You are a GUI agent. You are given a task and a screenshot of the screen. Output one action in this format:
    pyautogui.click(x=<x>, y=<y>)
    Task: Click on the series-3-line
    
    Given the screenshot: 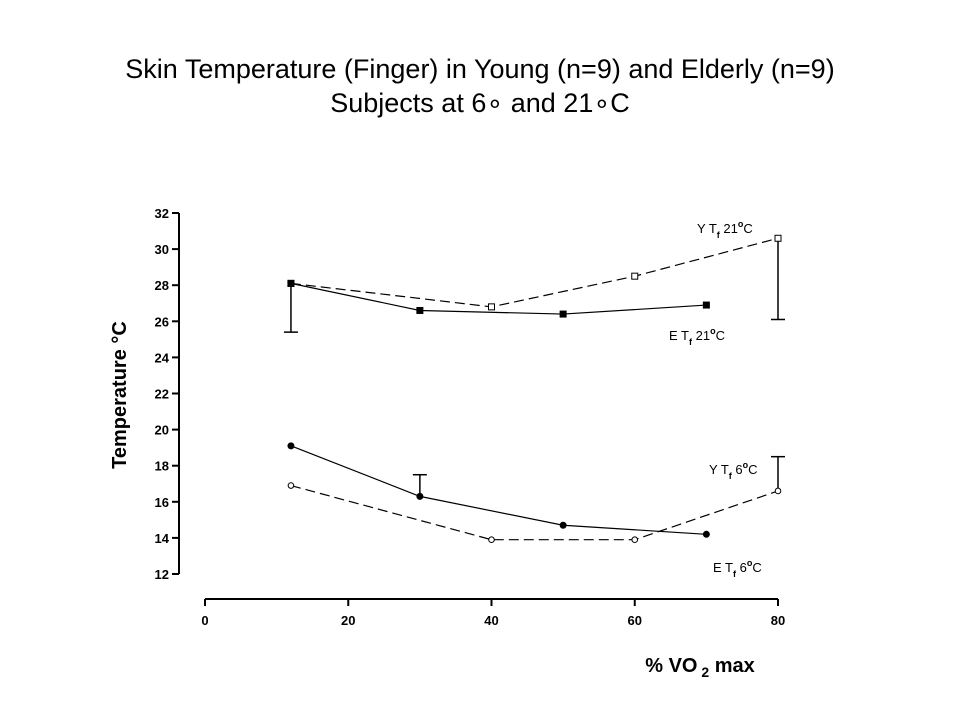 What is the action you would take?
    pyautogui.click(x=534, y=512)
    